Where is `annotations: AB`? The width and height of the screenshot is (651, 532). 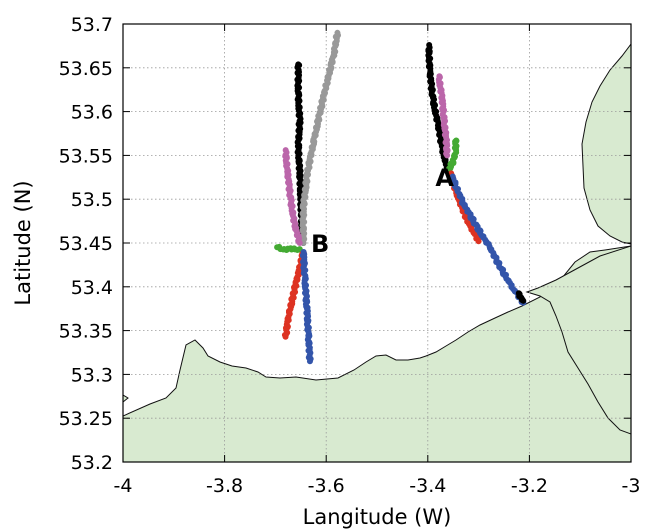
annotations: AB is located at coordinates (382, 211).